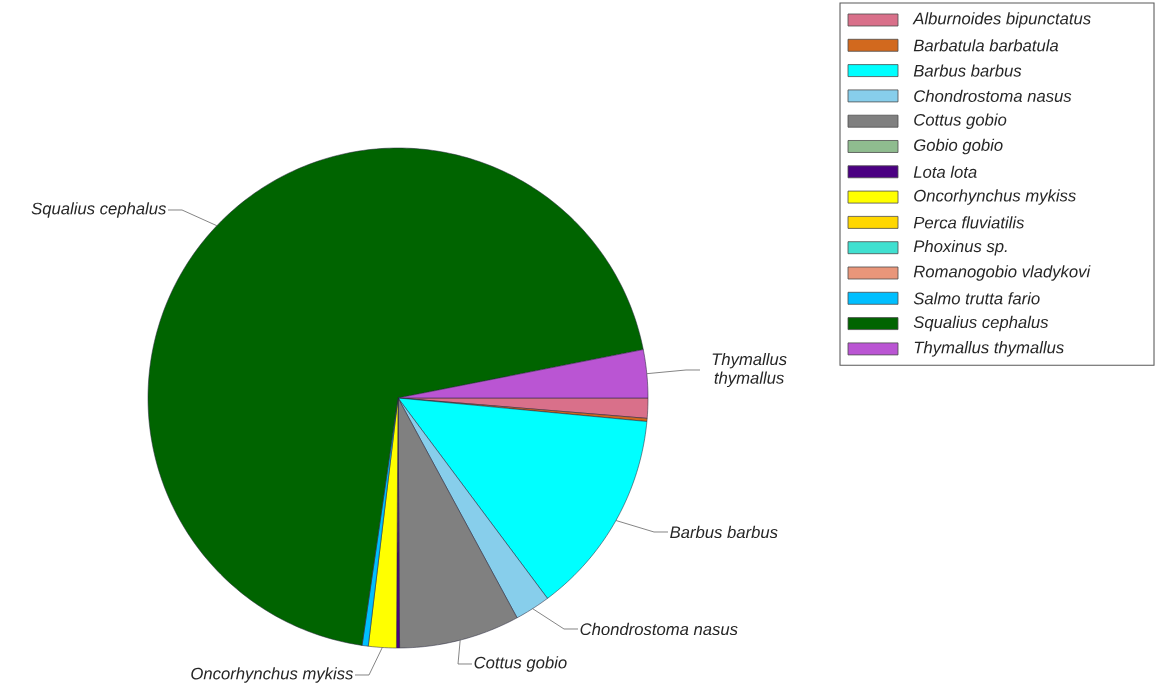  Describe the element at coordinates (945, 171) in the screenshot. I see `legend-label: Lota lota` at that location.